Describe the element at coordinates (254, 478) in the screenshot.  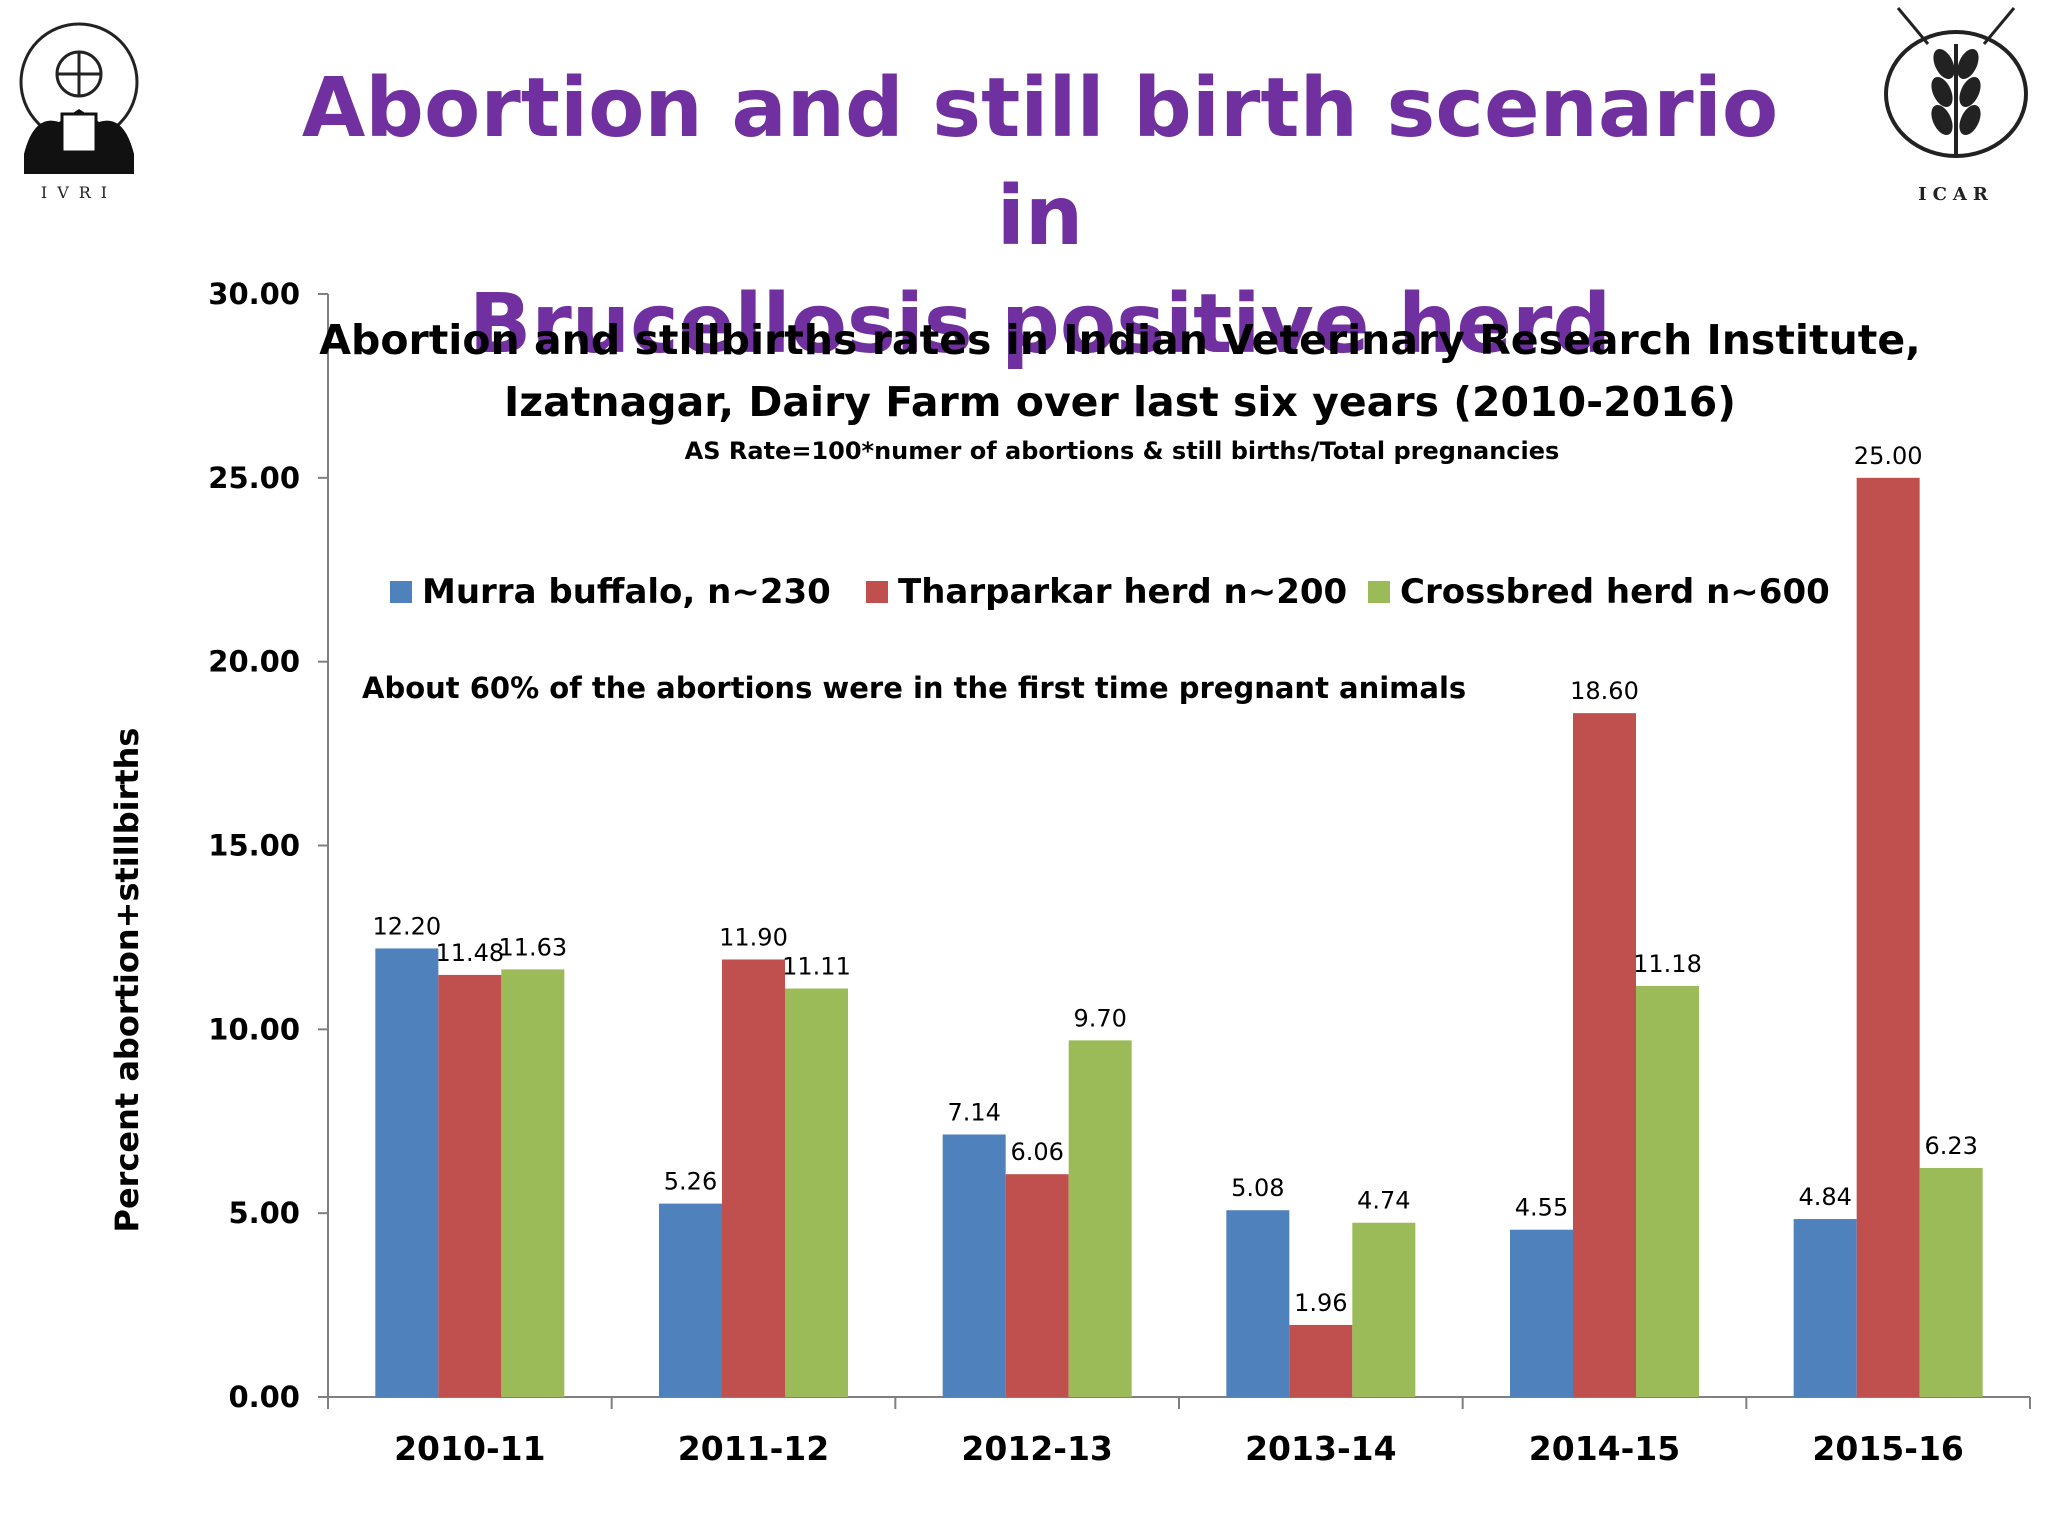
I see `y-tick-label: 25.00` at that location.